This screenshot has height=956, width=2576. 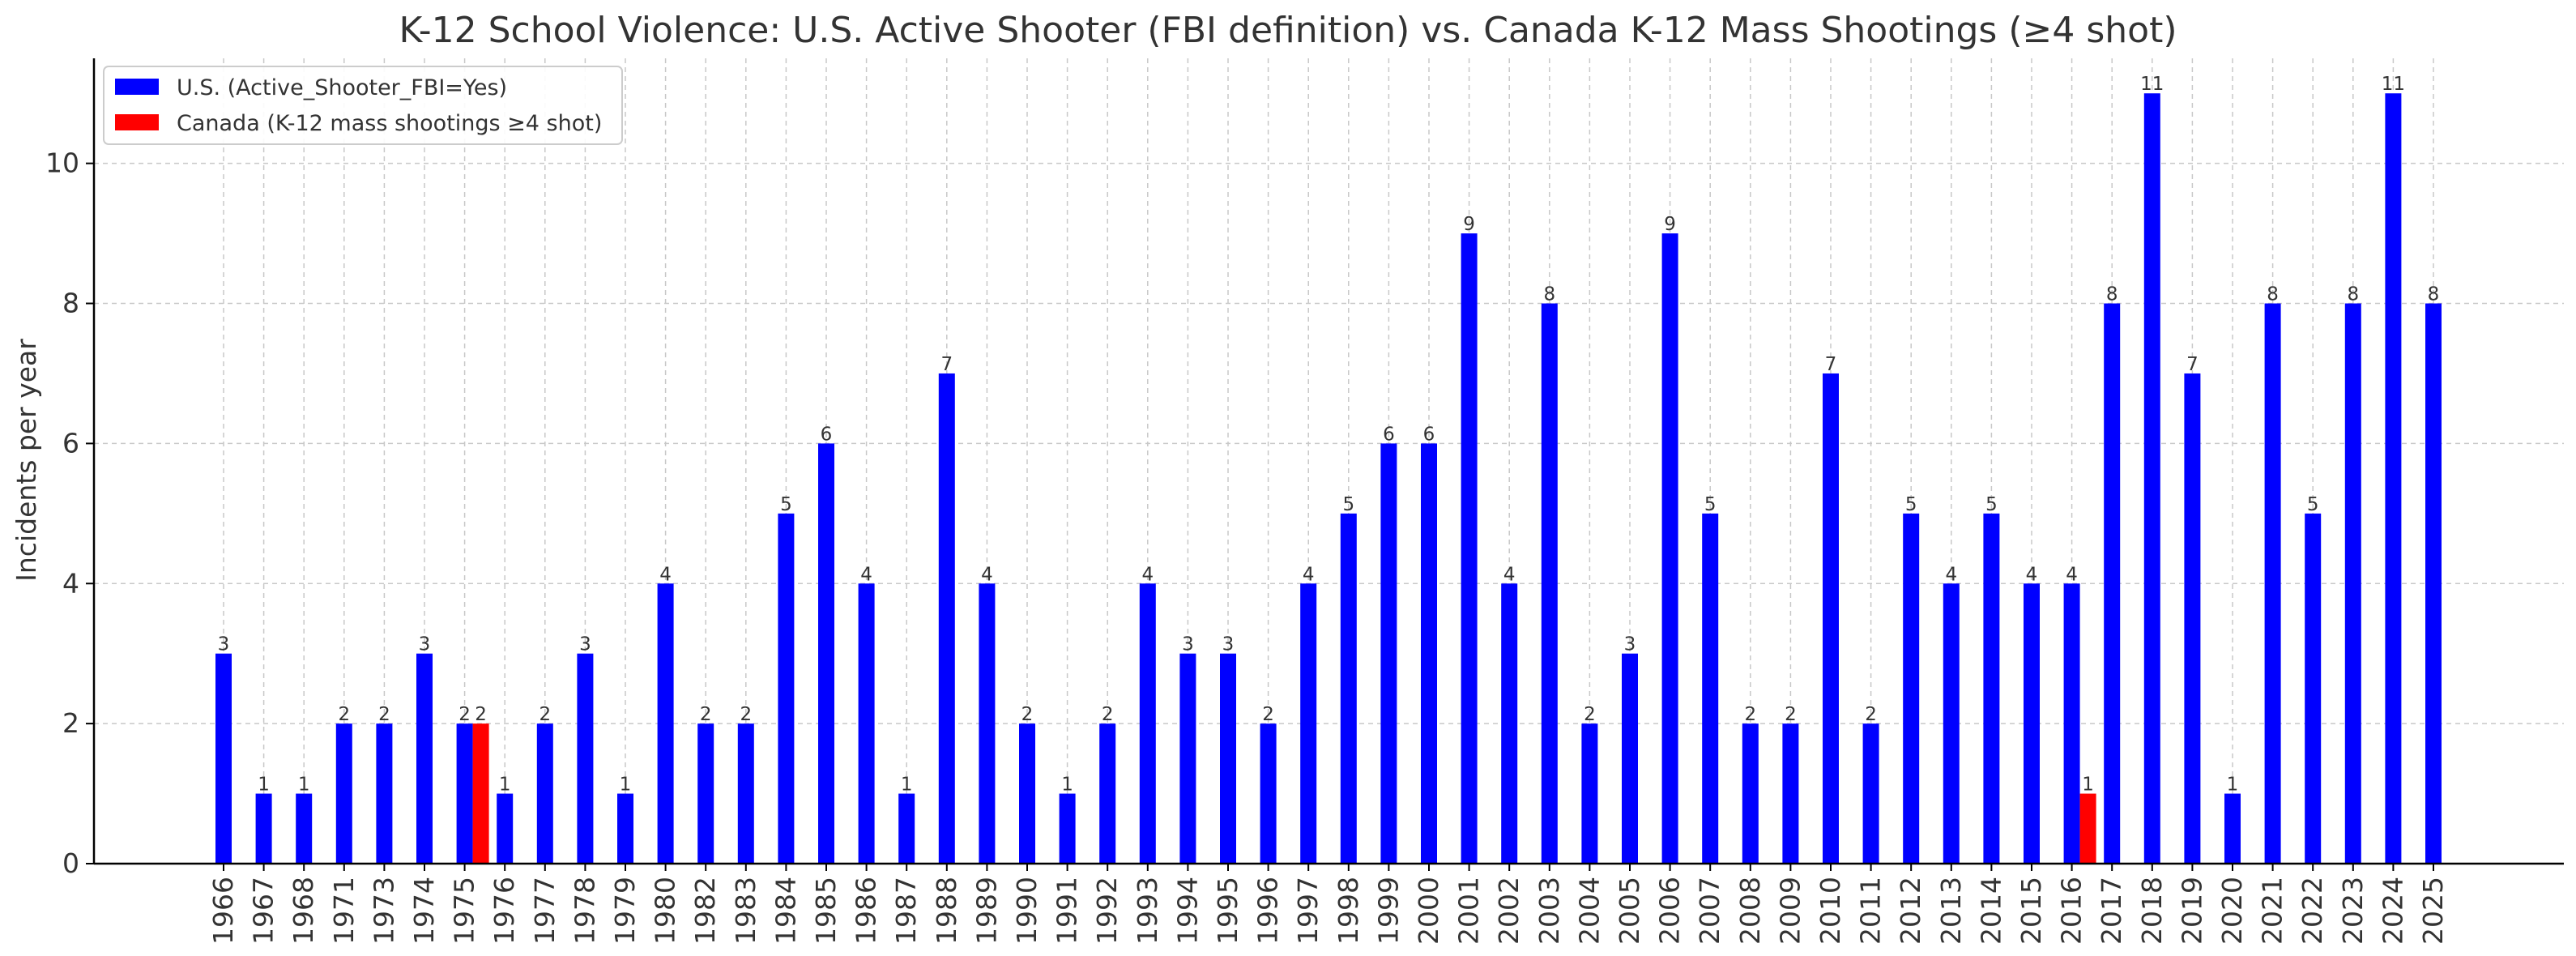 I want to click on data-label-us-2025: 8, so click(x=2434, y=294).